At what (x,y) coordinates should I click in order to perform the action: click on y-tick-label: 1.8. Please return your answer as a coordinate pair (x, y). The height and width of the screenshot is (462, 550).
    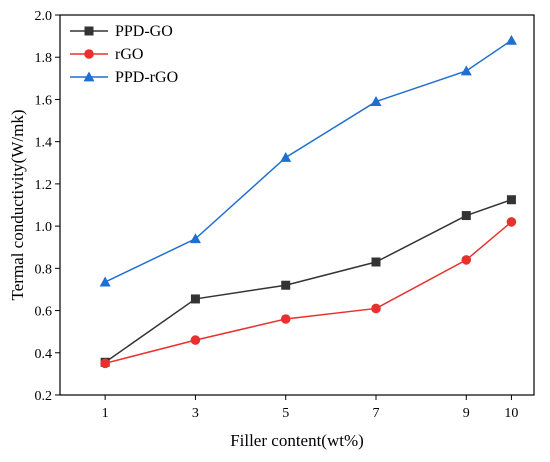
    Looking at the image, I should click on (44, 58).